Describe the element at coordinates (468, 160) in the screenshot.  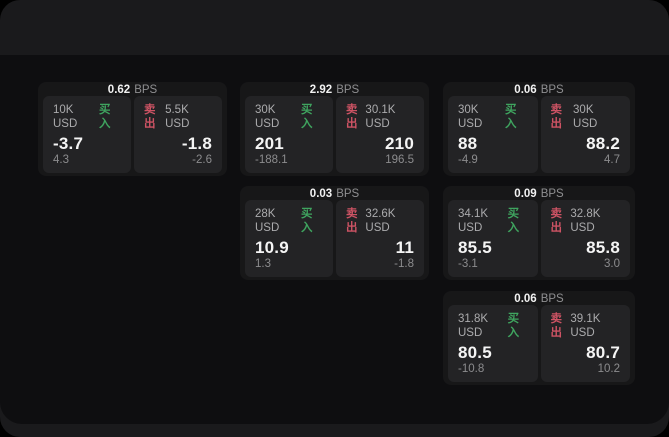
I see `buy-sub-value: -4.9` at that location.